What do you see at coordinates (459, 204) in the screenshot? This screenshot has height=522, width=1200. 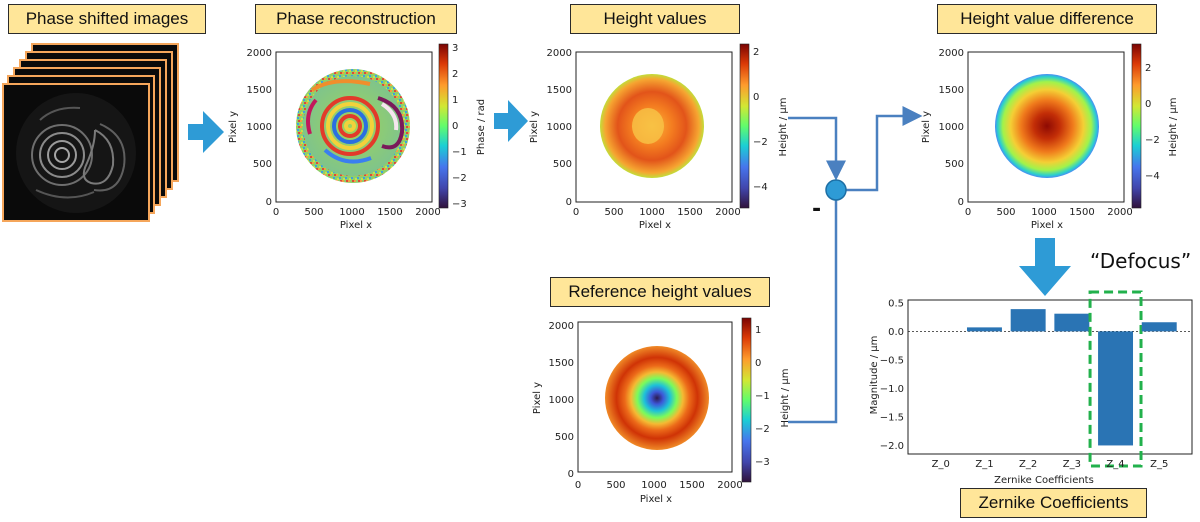 I see `phase-cbar-tick: −3` at bounding box center [459, 204].